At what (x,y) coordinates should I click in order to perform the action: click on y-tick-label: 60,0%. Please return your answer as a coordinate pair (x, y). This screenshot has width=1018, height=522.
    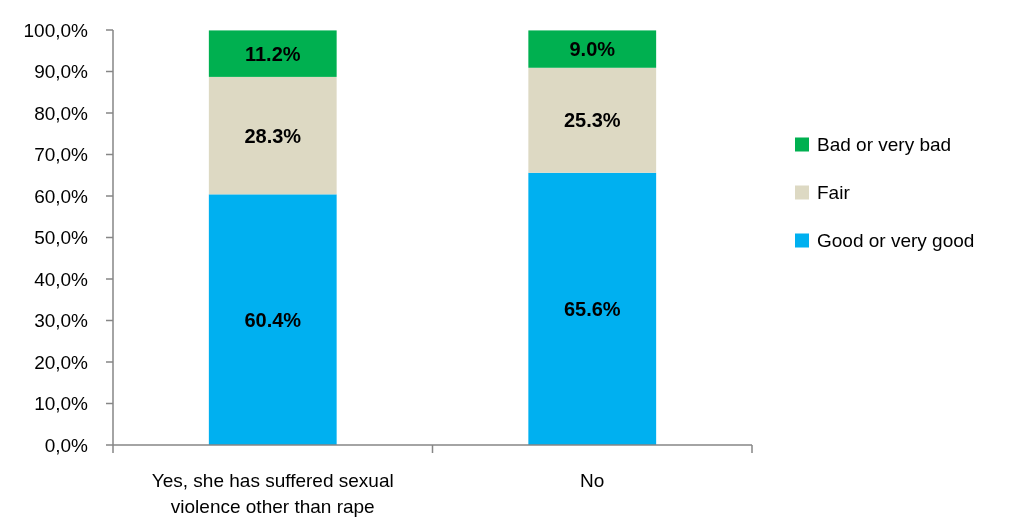
    Looking at the image, I should click on (61, 196).